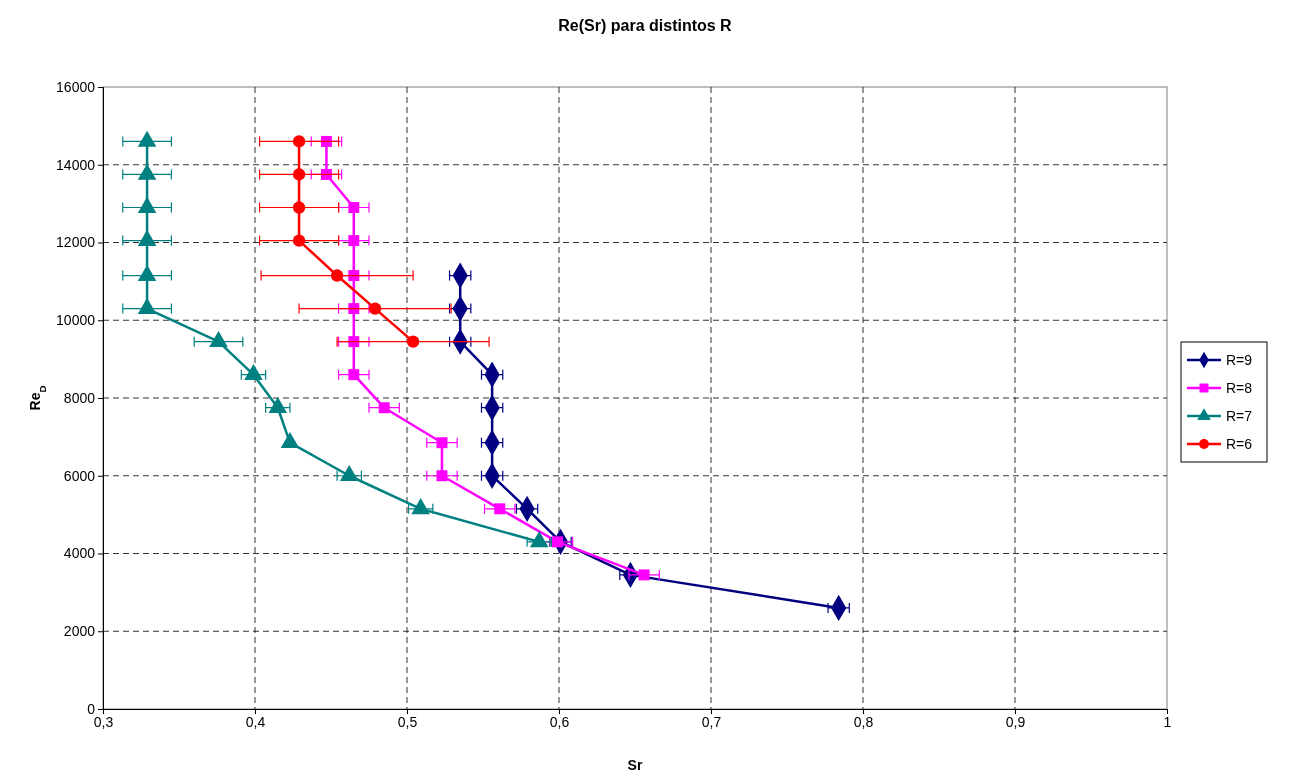 The width and height of the screenshot is (1290, 776). What do you see at coordinates (407, 721) in the screenshot?
I see `x-tick-label: 0,5` at bounding box center [407, 721].